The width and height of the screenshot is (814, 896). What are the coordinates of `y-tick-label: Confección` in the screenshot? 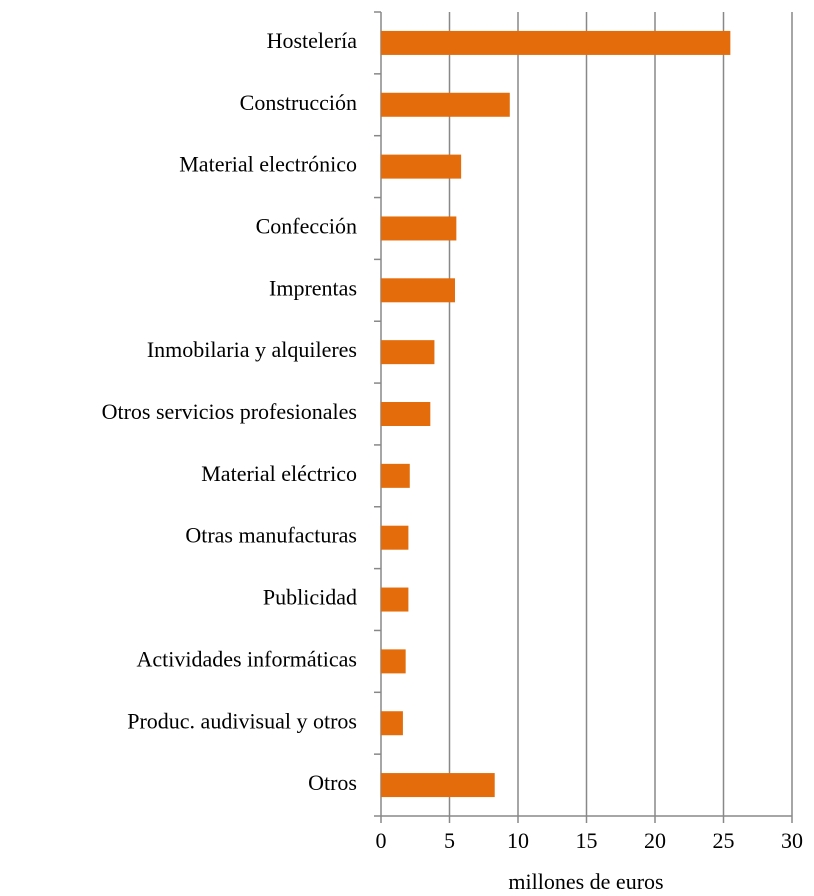 It's located at (306, 226).